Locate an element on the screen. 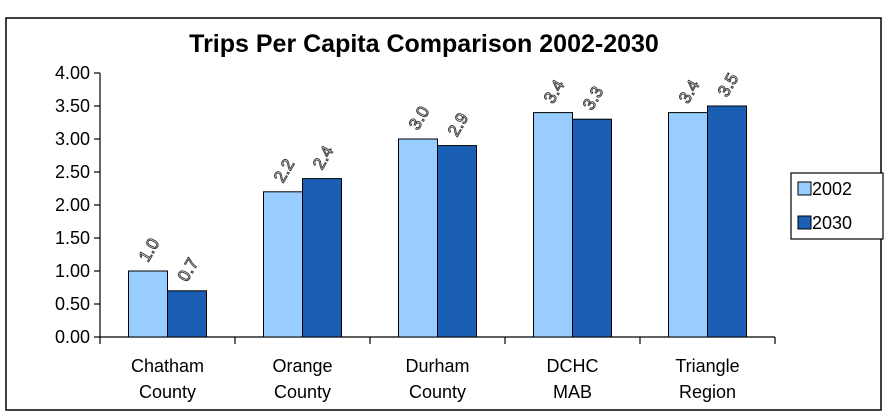 Image resolution: width=885 pixels, height=413 pixels. data-label-2030-1: 2.4 is located at coordinates (323, 158).